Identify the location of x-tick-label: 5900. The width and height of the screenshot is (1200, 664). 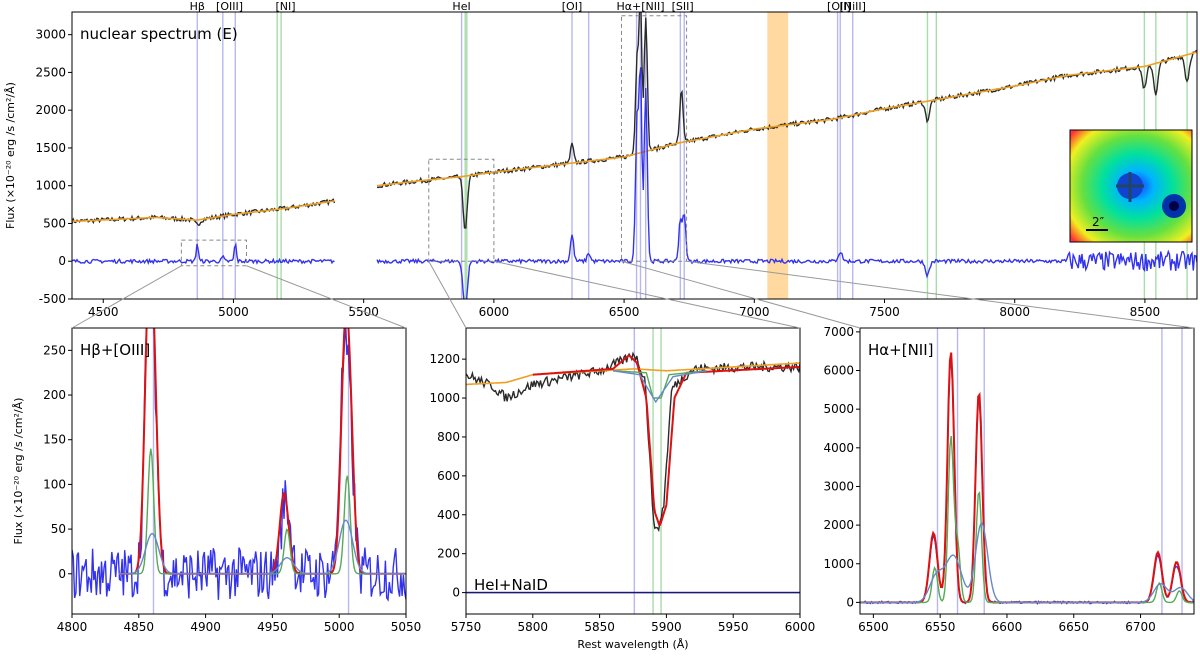
(666, 627).